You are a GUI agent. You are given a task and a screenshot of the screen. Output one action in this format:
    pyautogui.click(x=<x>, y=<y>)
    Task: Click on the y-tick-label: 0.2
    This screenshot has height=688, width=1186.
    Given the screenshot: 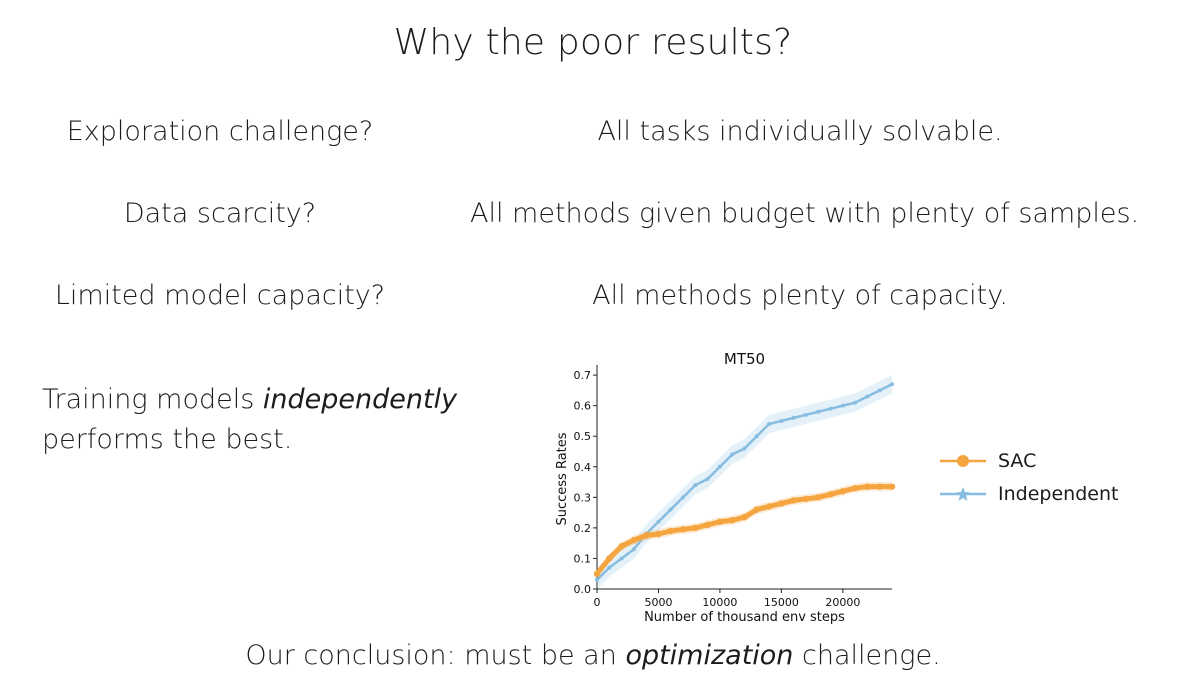 What is the action you would take?
    pyautogui.click(x=583, y=528)
    